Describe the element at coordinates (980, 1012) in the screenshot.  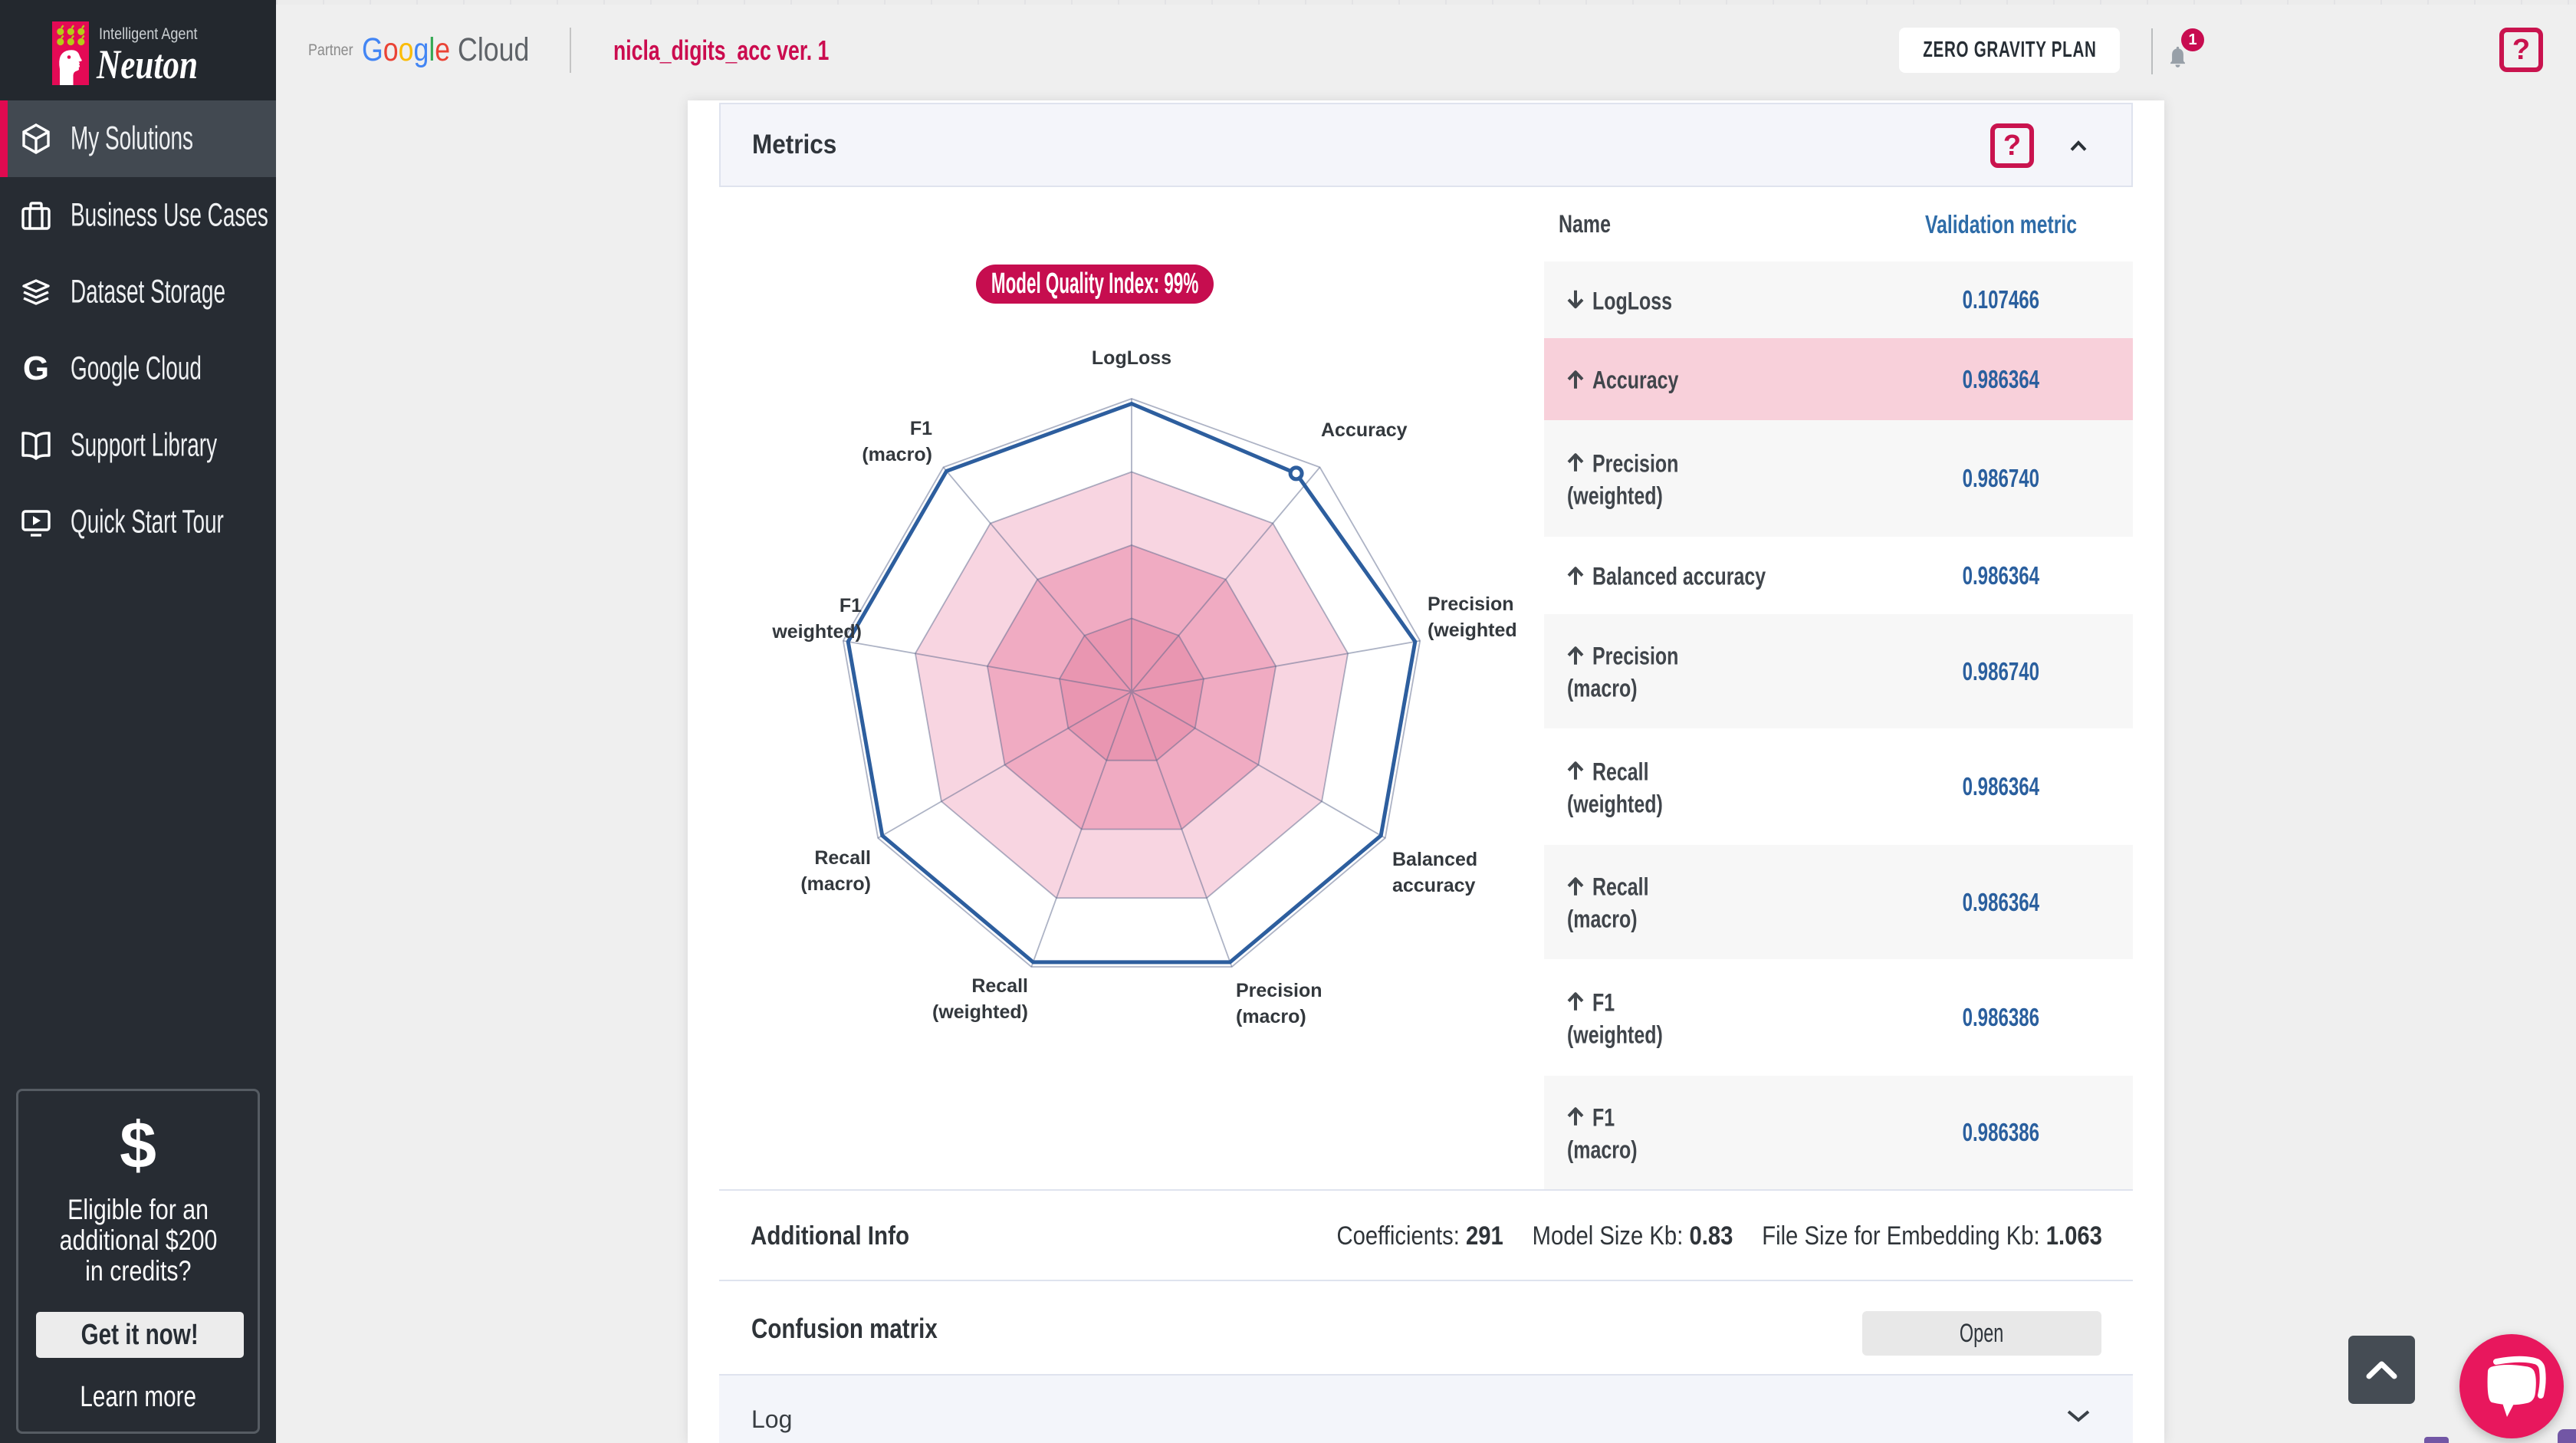
I see `svg-text: (weighted)` at that location.